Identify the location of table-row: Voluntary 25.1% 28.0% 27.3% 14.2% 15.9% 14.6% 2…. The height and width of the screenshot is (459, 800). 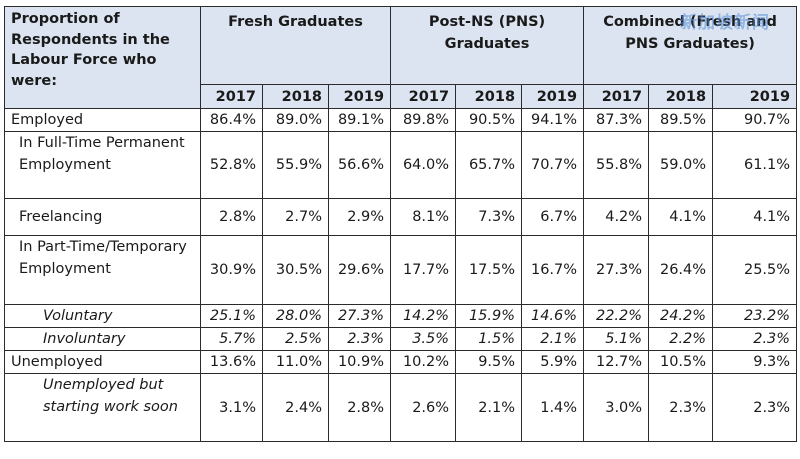
(401, 316).